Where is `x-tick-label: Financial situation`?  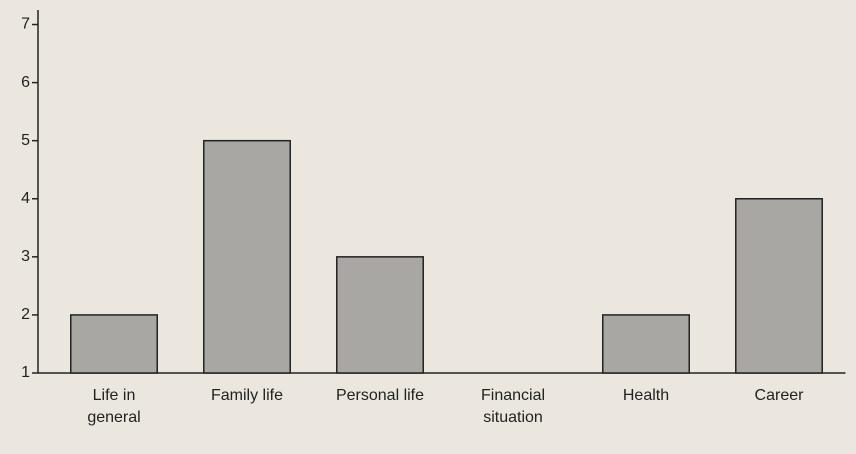 x-tick-label: Financial situation is located at coordinates (513, 406).